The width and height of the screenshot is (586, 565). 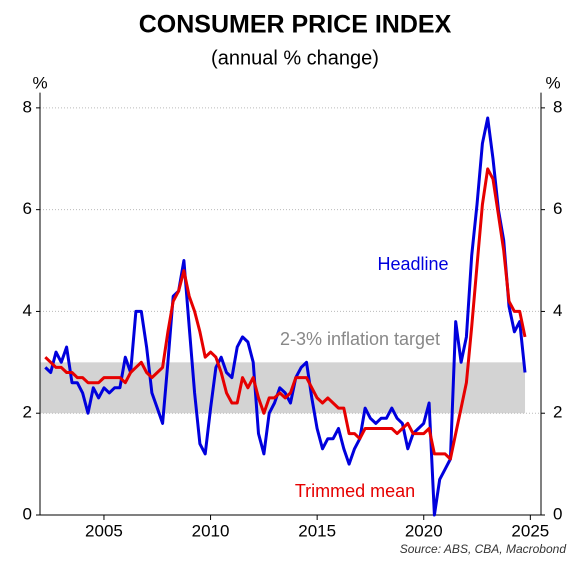 I want to click on y-tick-label: 2, so click(x=27, y=412).